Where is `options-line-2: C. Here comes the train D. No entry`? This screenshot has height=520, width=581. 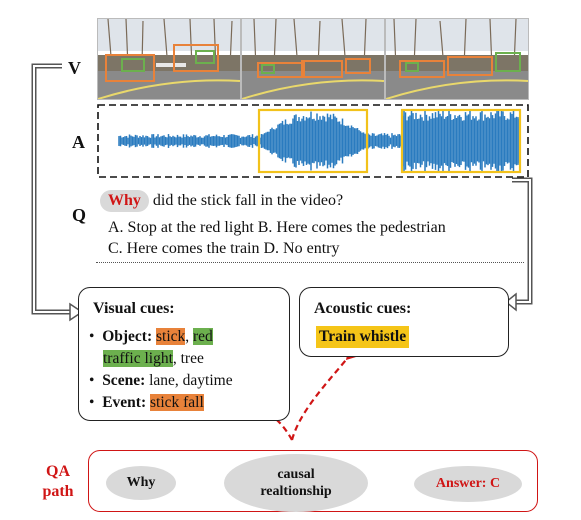
options-line-2: C. Here comes the train D. No entry is located at coordinates (224, 248).